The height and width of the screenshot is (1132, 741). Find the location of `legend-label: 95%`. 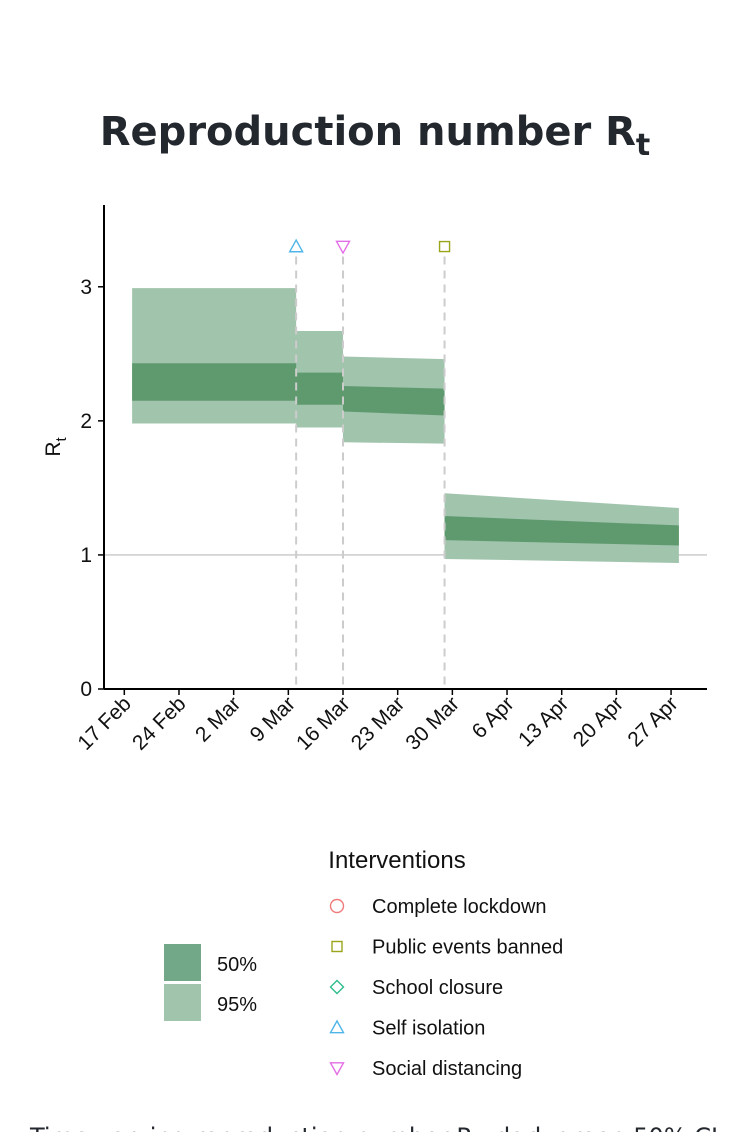

legend-label: 95% is located at coordinates (237, 1005).